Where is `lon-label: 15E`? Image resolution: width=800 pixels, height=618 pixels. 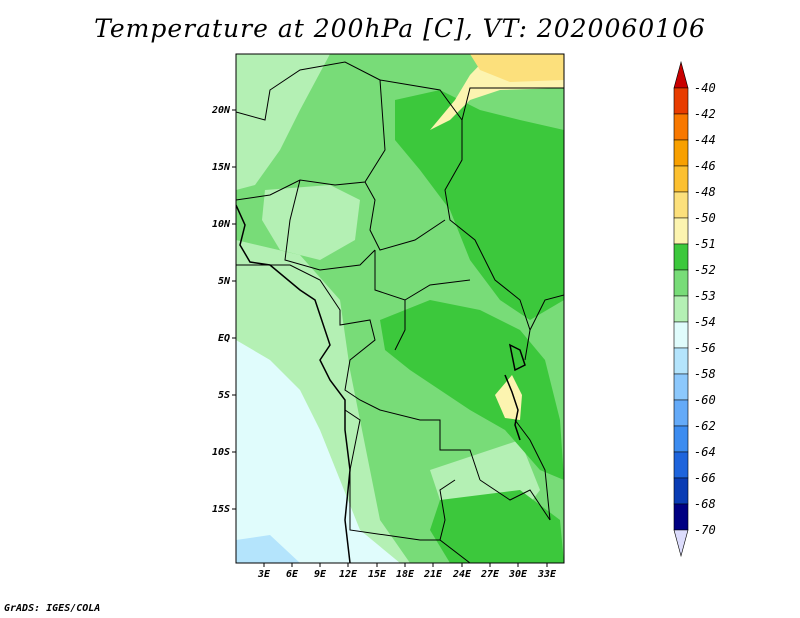
lon-label: 15E is located at coordinates (377, 574).